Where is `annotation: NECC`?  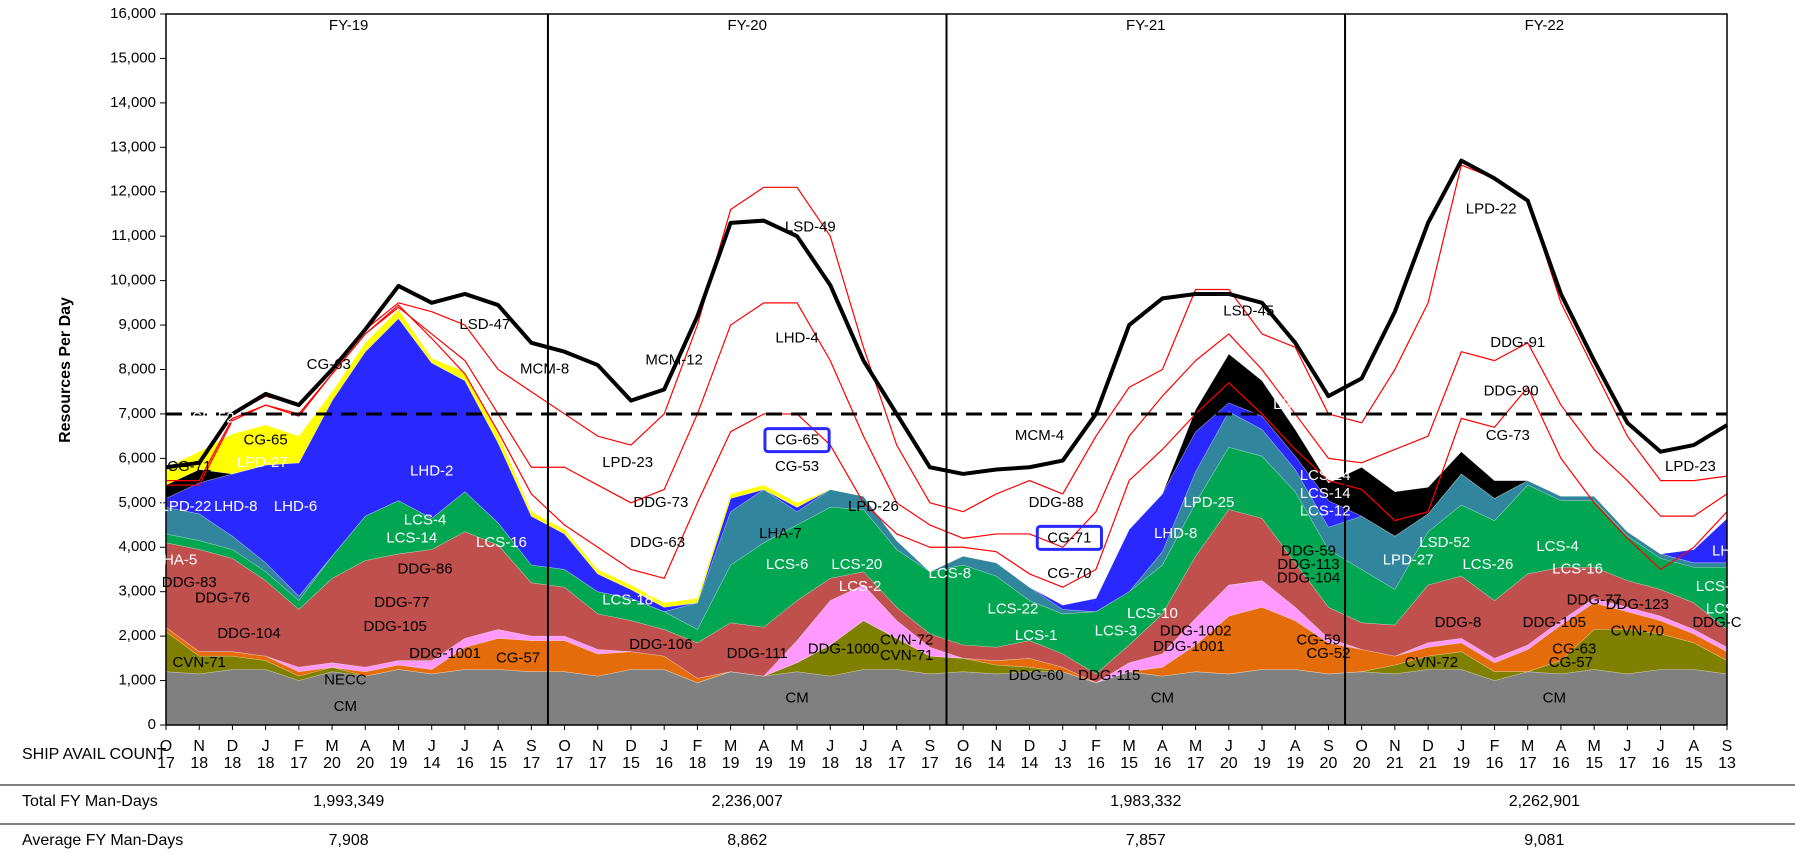 annotation: NECC is located at coordinates (345, 680).